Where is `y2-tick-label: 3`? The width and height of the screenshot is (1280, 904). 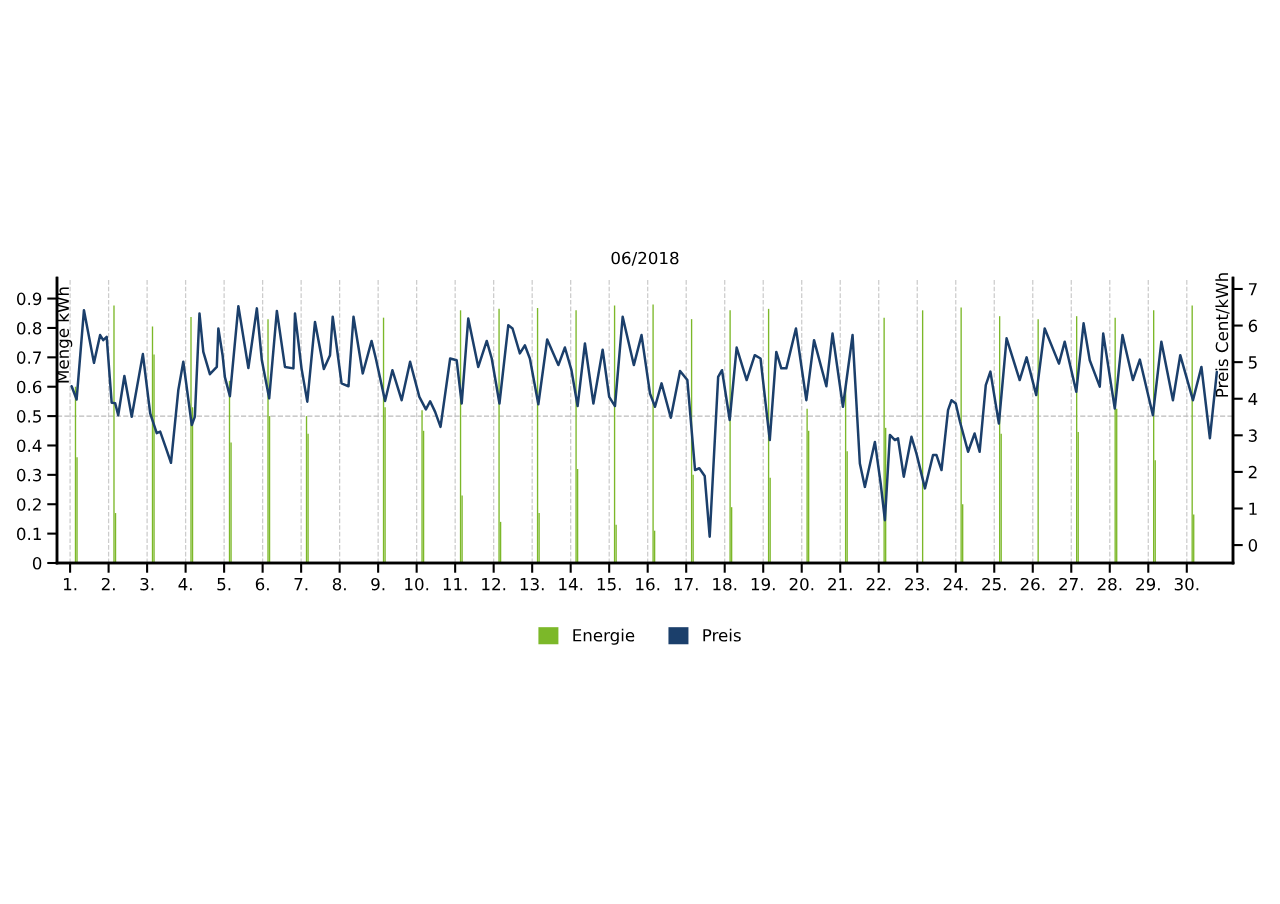 y2-tick-label: 3 is located at coordinates (1252, 435).